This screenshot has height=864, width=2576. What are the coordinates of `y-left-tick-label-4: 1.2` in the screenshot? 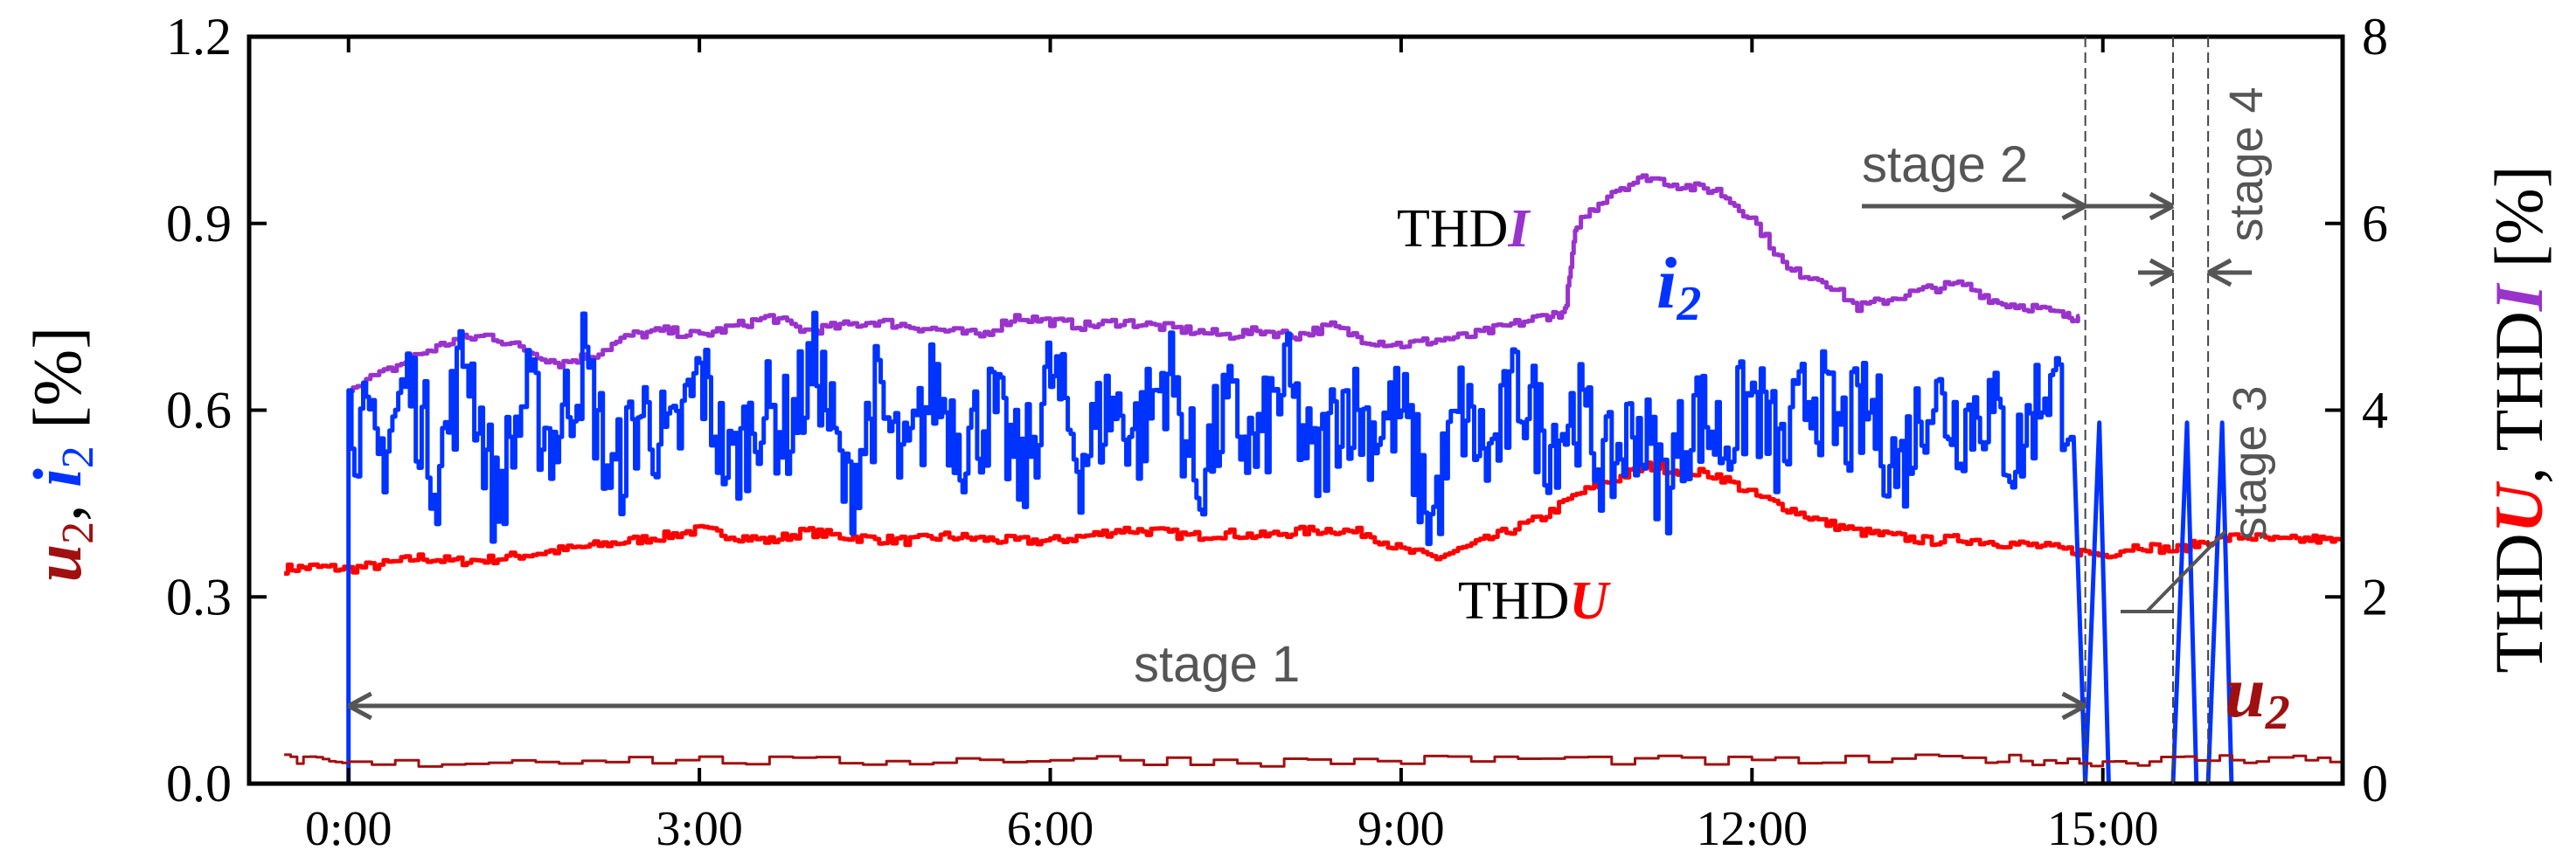 It's located at (199, 37).